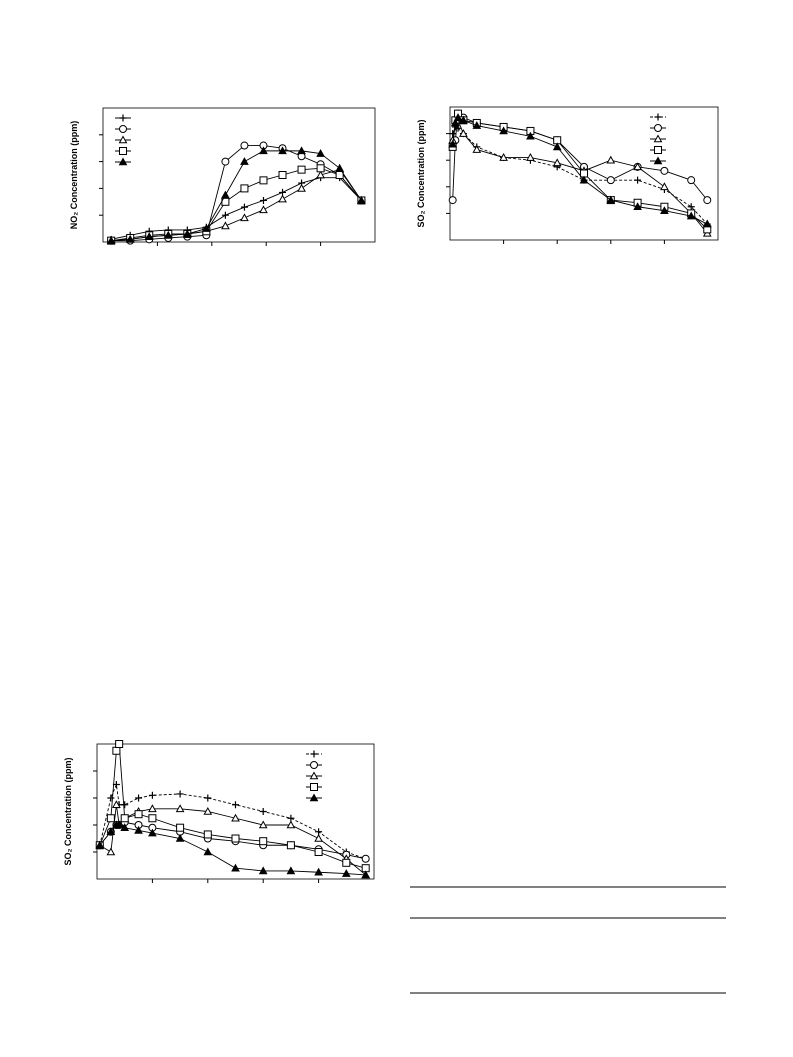 The height and width of the screenshot is (1057, 793). Describe the element at coordinates (74, 175) in the screenshot. I see `y-axis-label: NO₂ Concentration (ppm)` at that location.